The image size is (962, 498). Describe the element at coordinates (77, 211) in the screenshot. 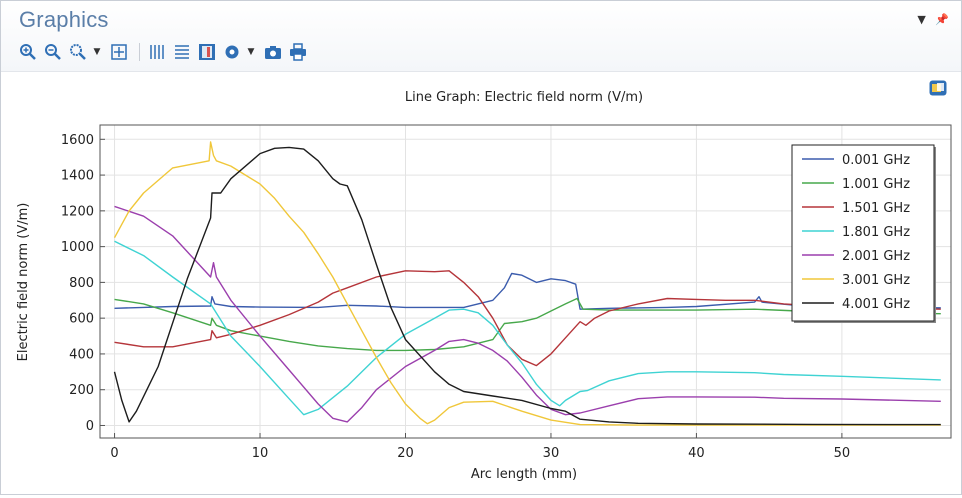

I see `y-tick-label: 1200` at that location.